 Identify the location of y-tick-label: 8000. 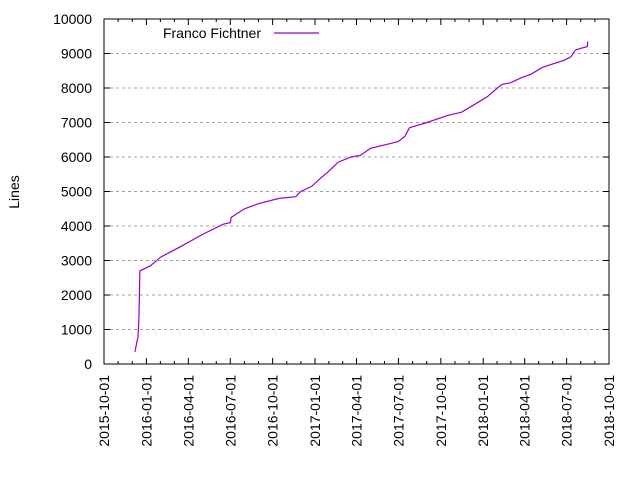
(76, 88).